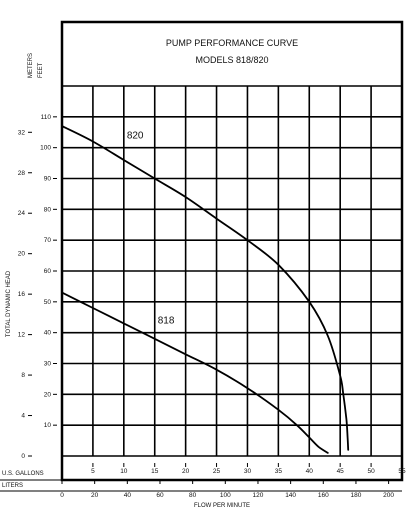 The width and height of the screenshot is (415, 511). I want to click on liter-tick-label: 120, so click(258, 495).